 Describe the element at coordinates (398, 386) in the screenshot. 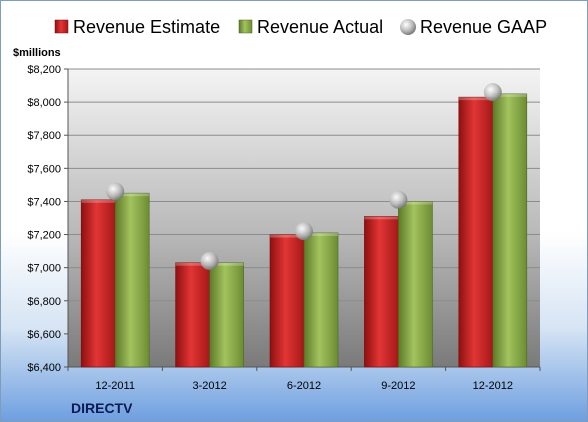

I see `x-tick-label: 9-2012` at that location.